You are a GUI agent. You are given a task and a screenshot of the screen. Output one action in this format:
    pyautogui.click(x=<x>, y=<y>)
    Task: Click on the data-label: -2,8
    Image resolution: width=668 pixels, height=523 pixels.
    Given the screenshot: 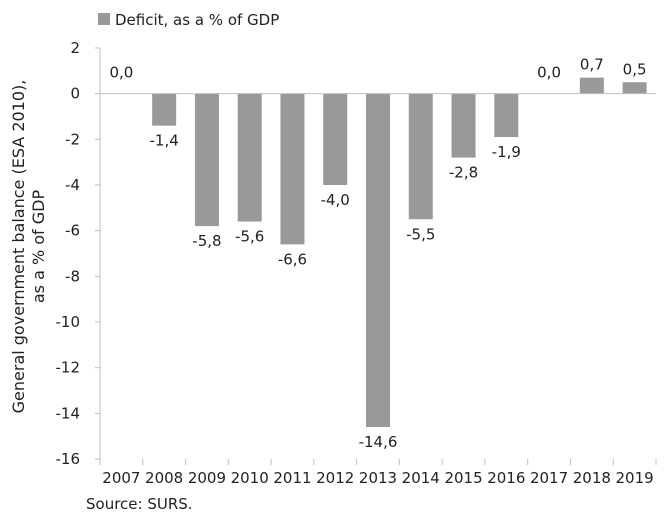 What is the action you would take?
    pyautogui.click(x=463, y=173)
    